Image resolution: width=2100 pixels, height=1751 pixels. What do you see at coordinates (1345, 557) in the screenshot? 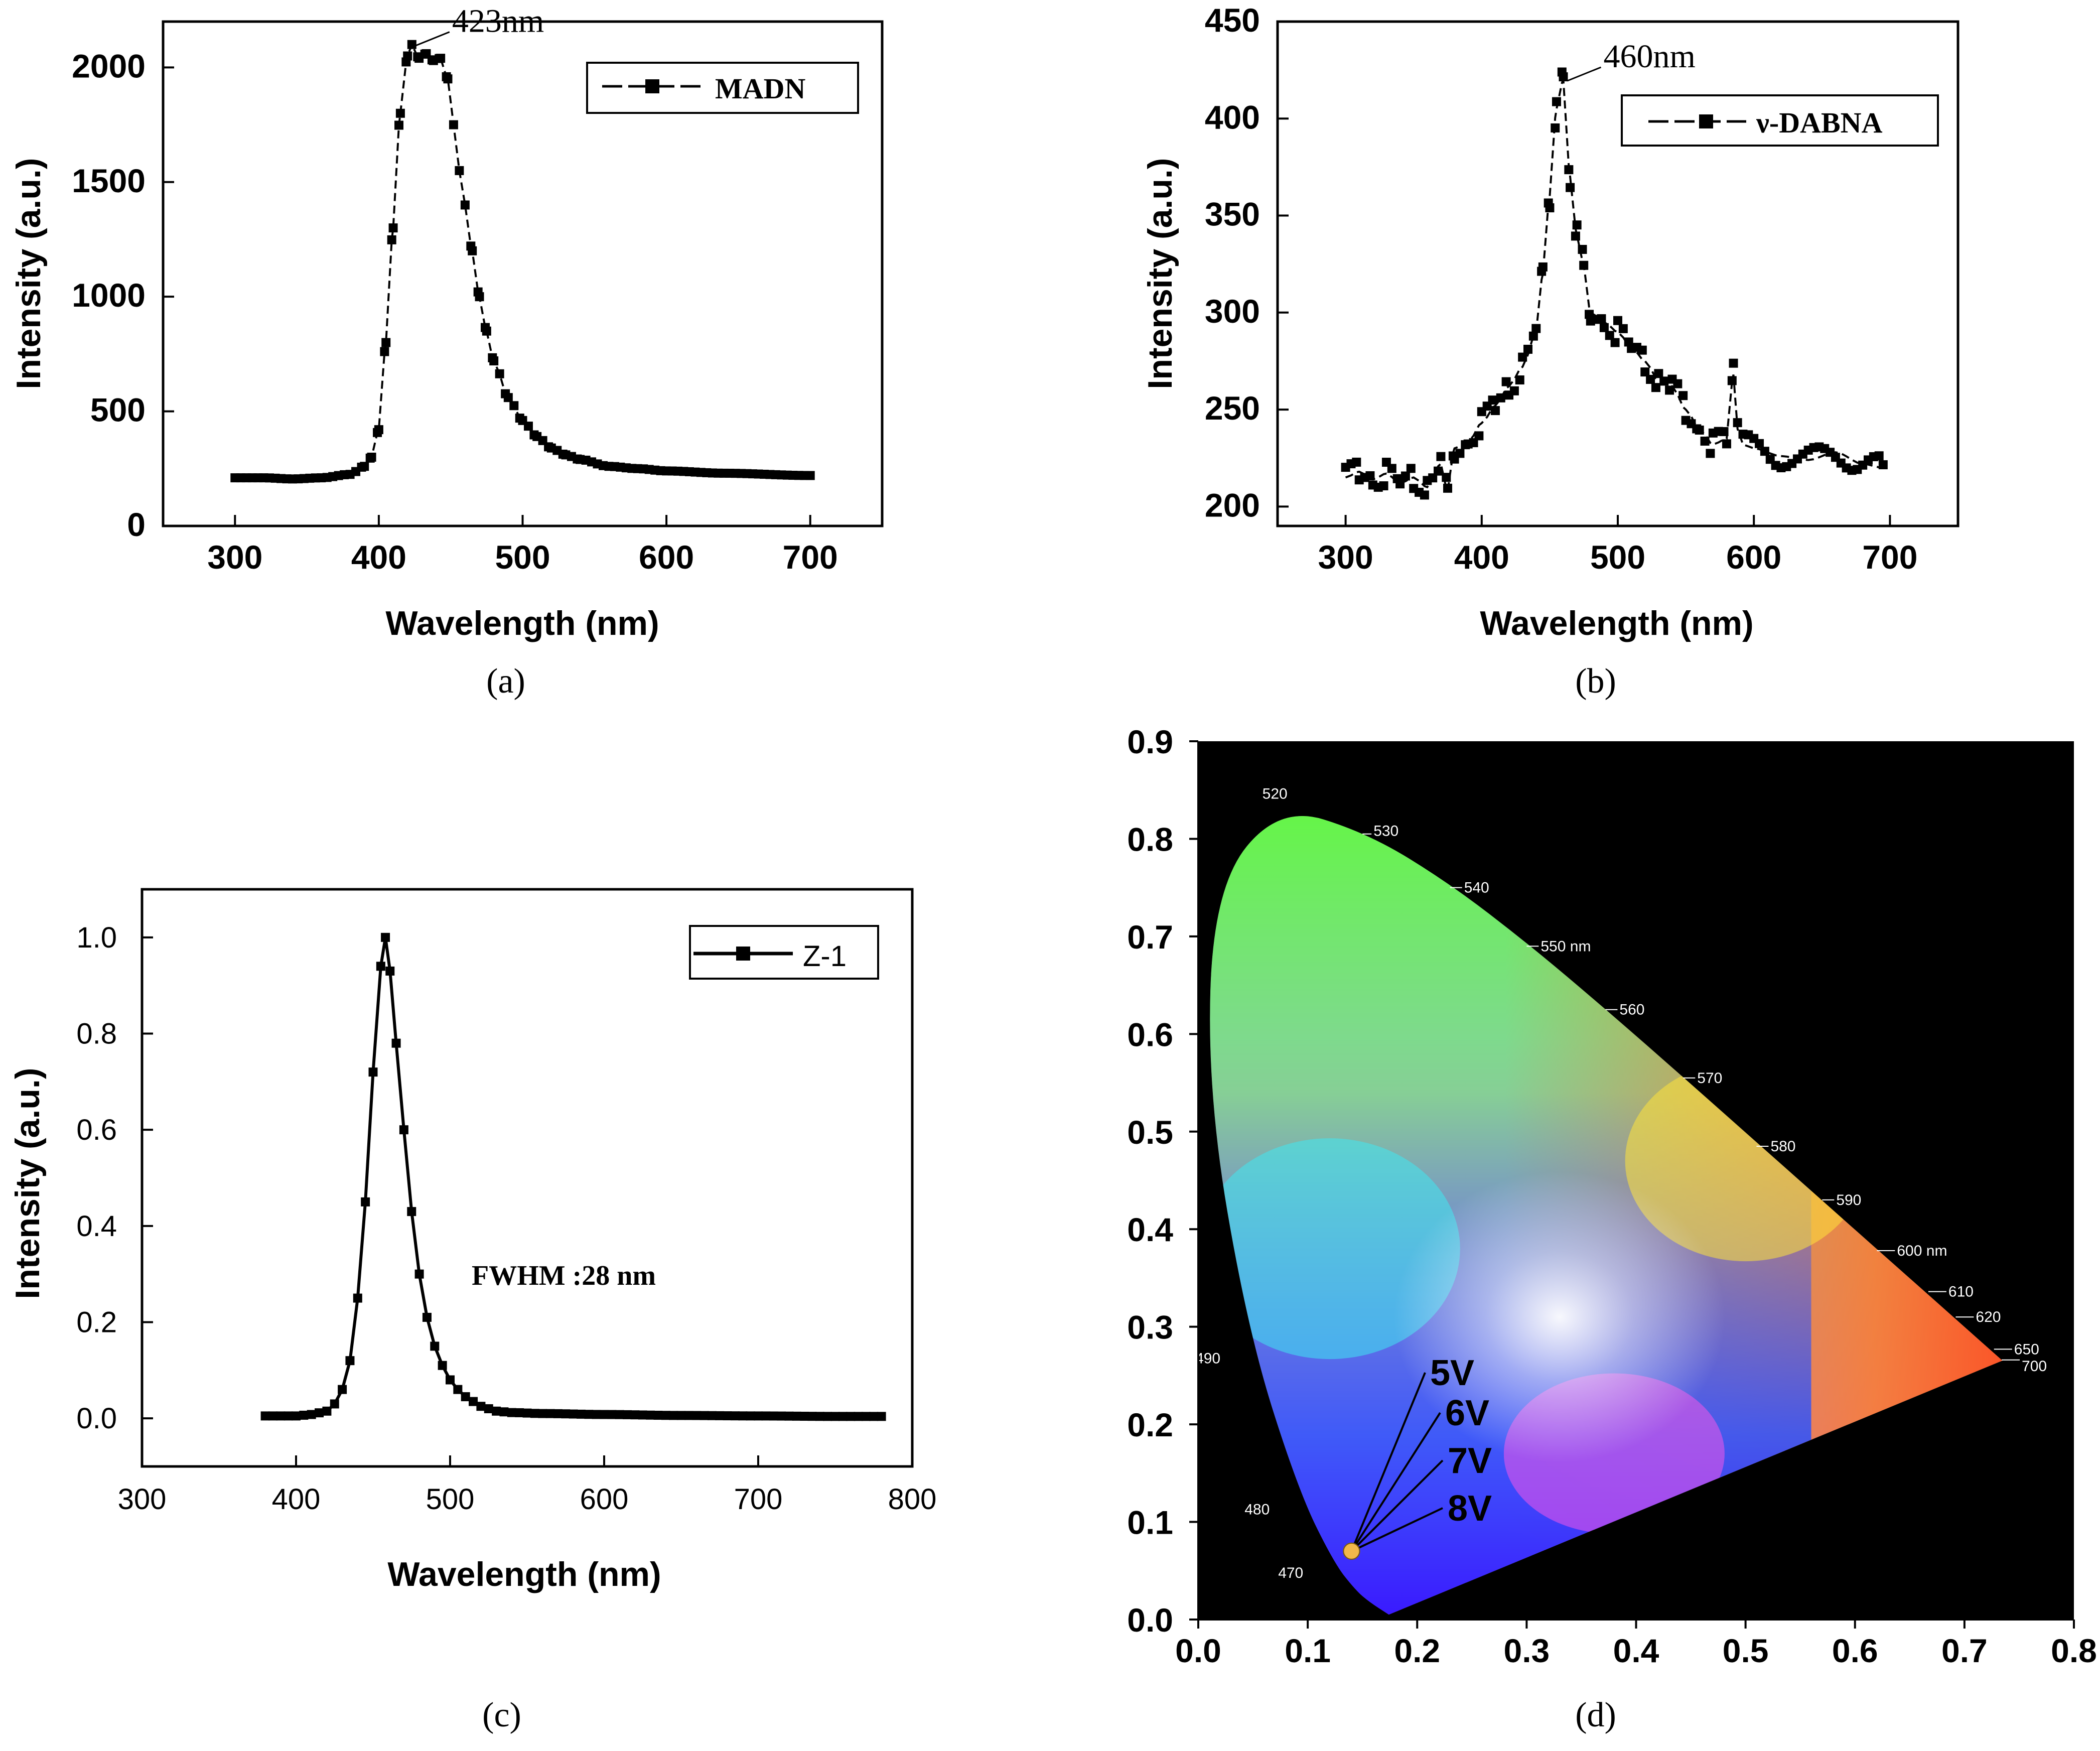
I see `b-x-tick-label: 300` at bounding box center [1345, 557].